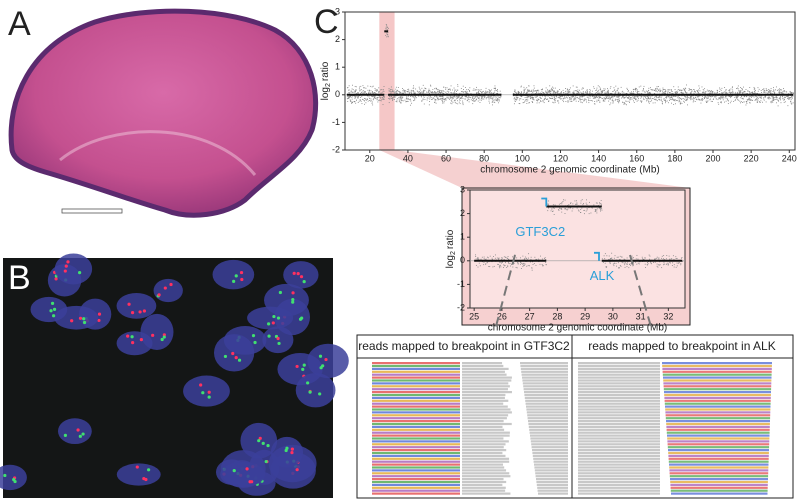 The height and width of the screenshot is (501, 800). What do you see at coordinates (578, 328) in the screenshot?
I see `x-axis-label: chromosome 2 genomic coordinate (Mb)` at bounding box center [578, 328].